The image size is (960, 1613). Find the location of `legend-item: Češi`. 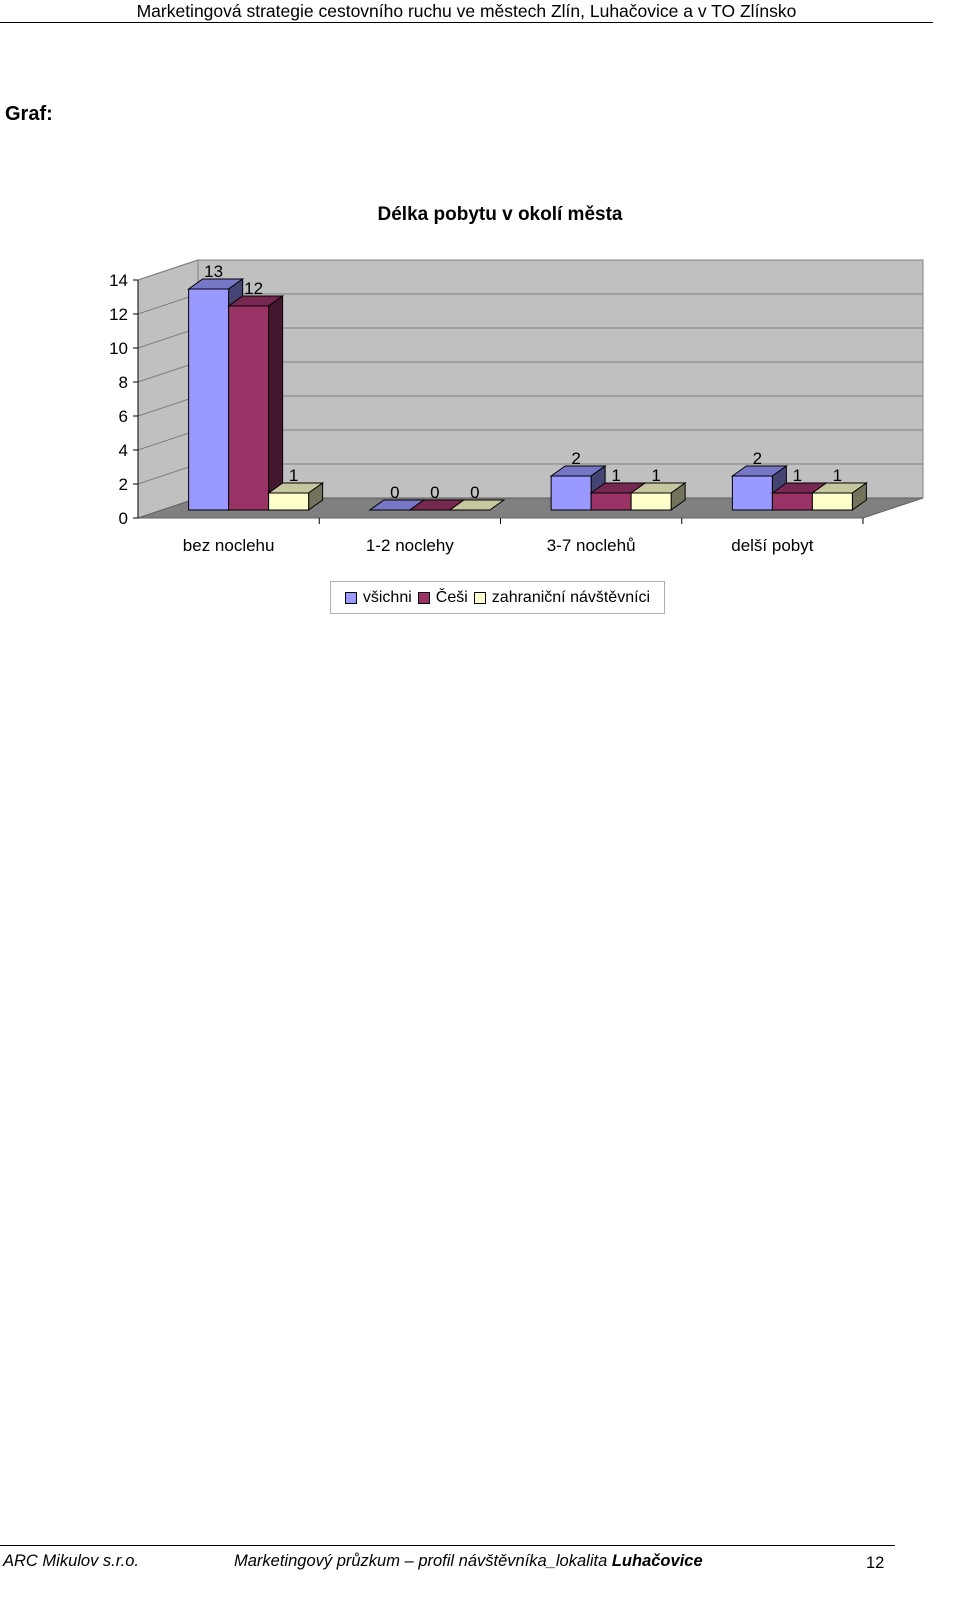

legend-item: Češi is located at coordinates (442, 597).